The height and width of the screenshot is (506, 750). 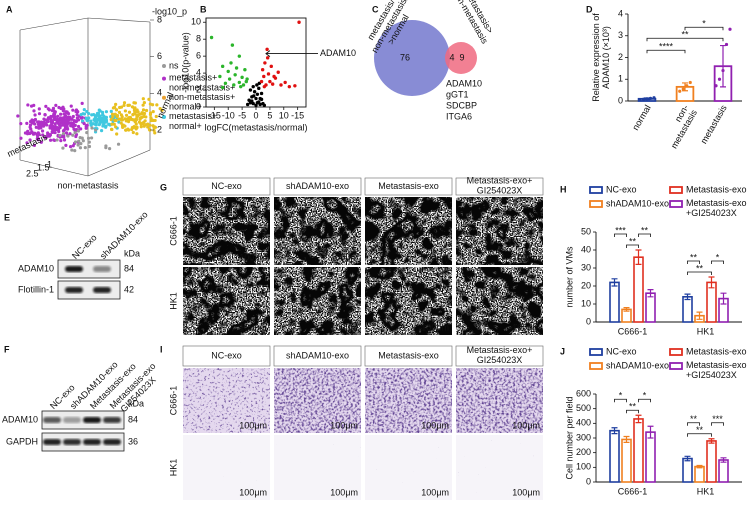 I want to click on x-axis-label: logFC(metastasis/normal), so click(x=255, y=127).